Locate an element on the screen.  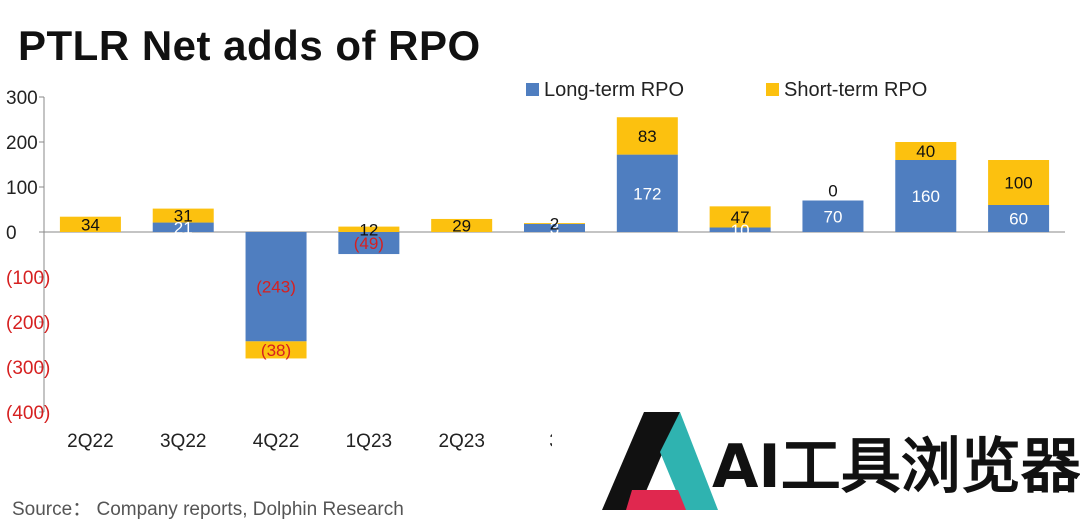
data-label: 100 is located at coordinates (1018, 183).